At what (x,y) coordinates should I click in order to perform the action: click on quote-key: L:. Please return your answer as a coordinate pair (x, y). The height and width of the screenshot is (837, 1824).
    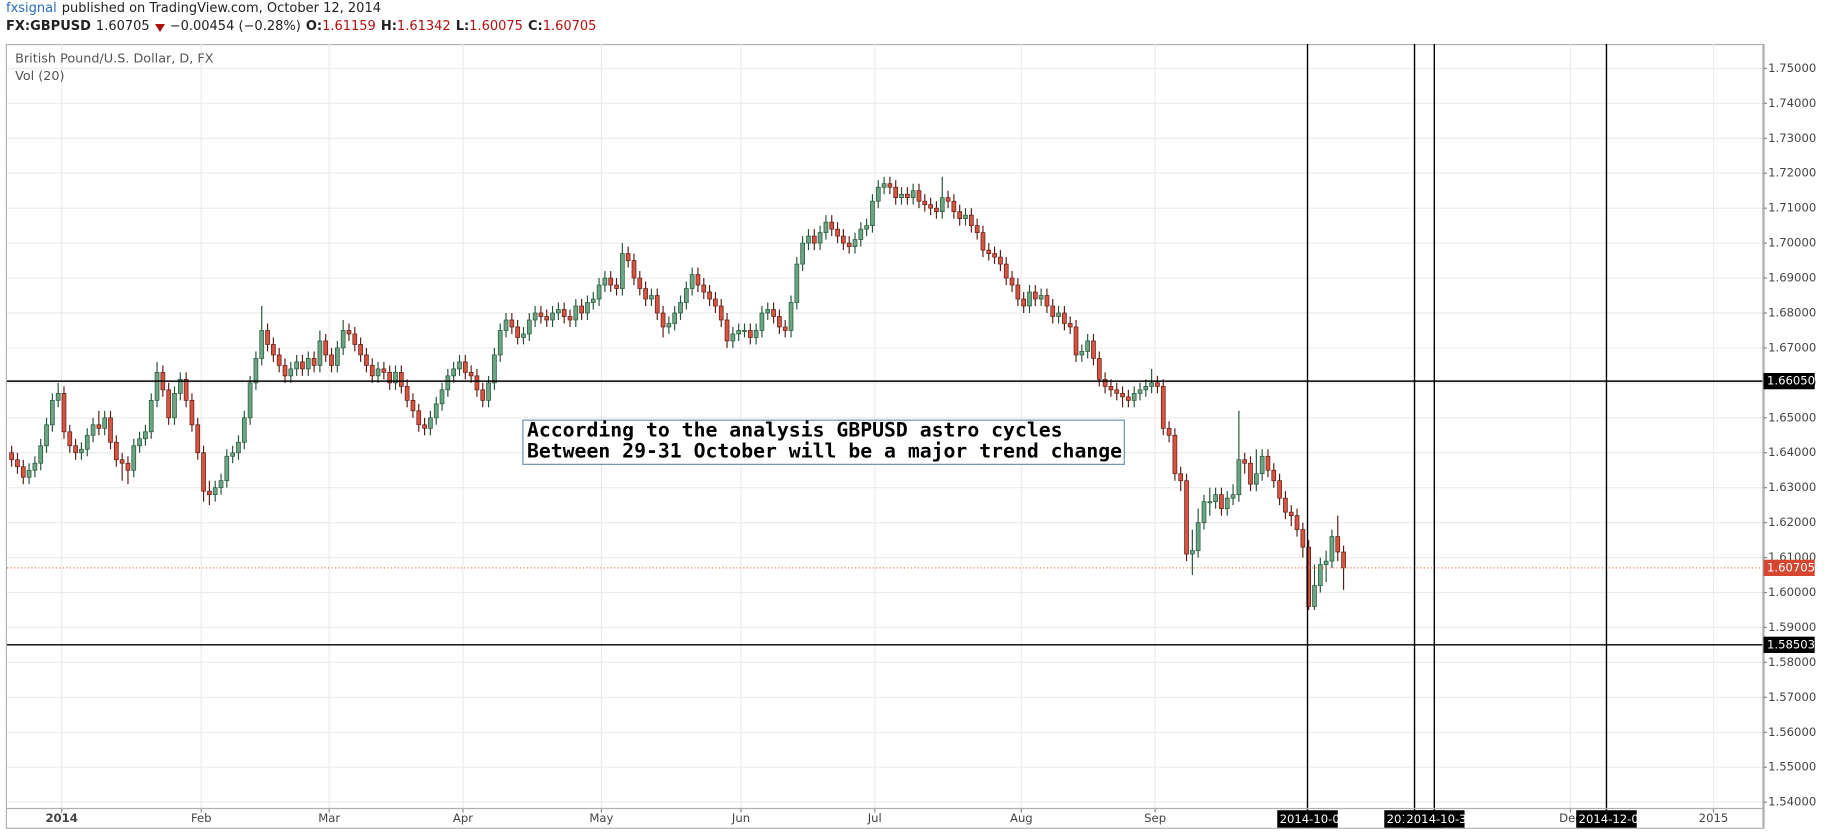
    Looking at the image, I should click on (462, 26).